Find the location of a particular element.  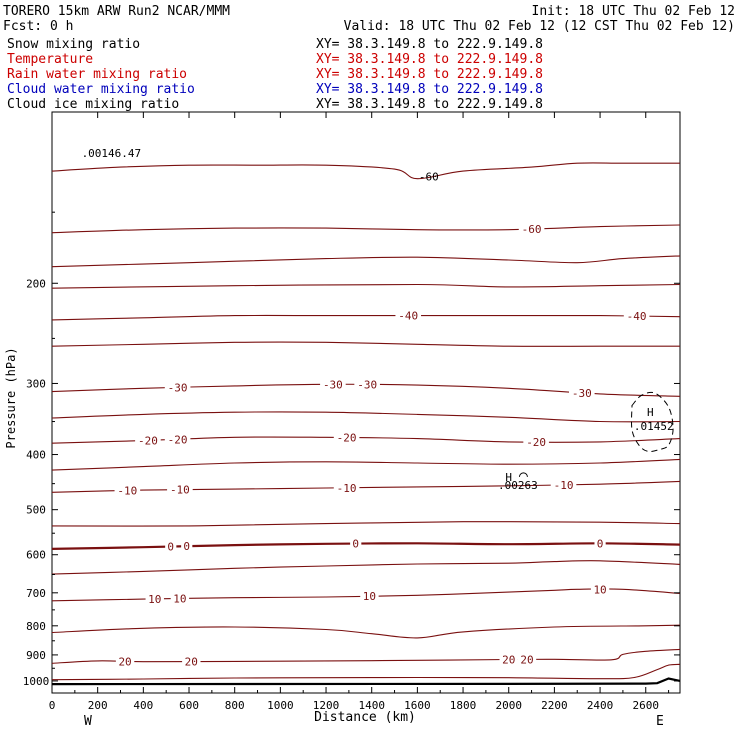

x-axis-label: Distance (km) is located at coordinates (365, 717).